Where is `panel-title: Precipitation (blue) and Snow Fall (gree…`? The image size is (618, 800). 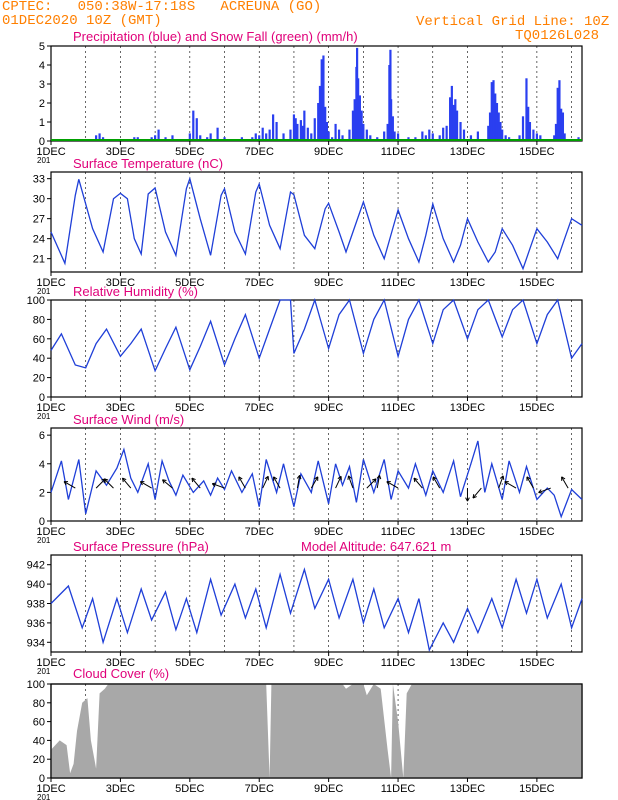
panel-title: Precipitation (blue) and Snow Fall (gree… is located at coordinates (215, 36).